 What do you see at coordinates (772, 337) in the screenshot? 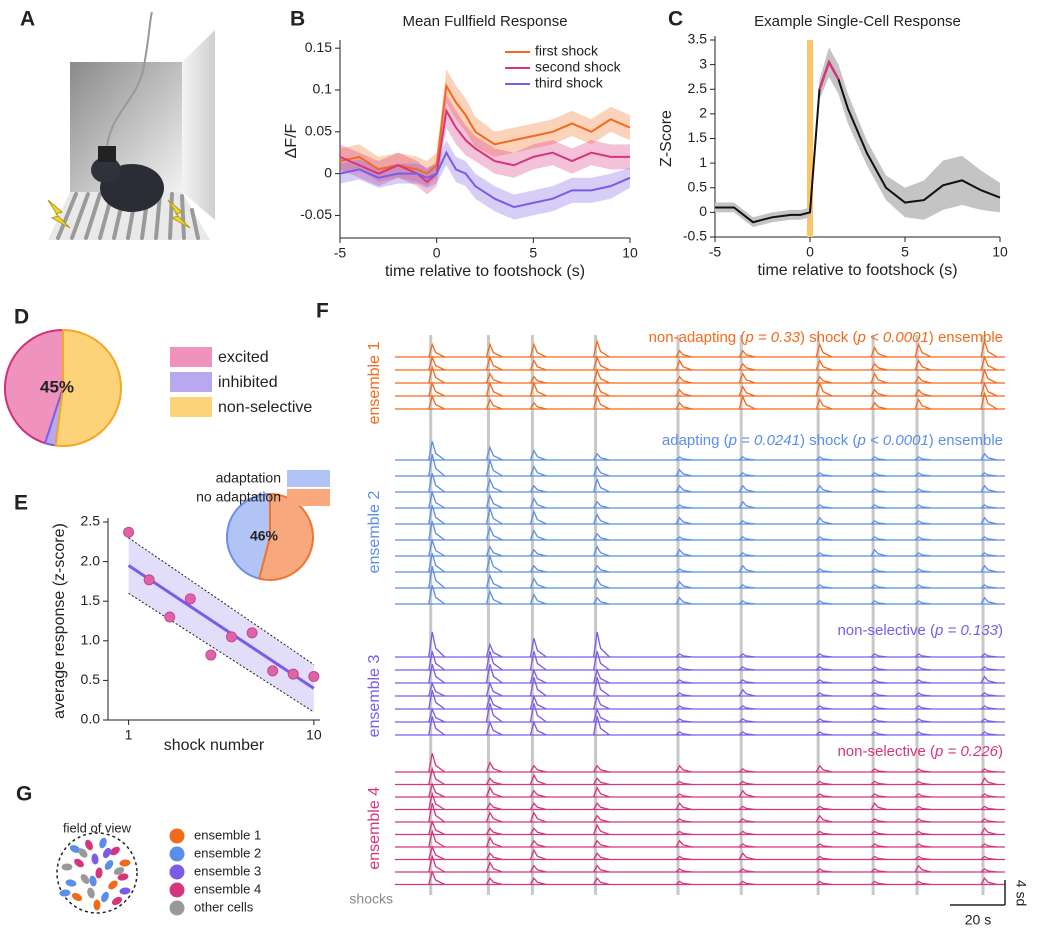
I see `annotation-part: p = 0.33` at bounding box center [772, 337].